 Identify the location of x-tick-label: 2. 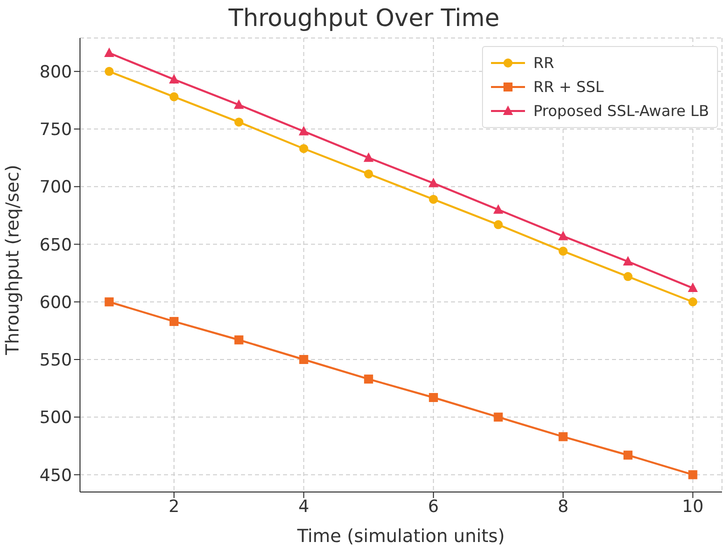
(174, 507).